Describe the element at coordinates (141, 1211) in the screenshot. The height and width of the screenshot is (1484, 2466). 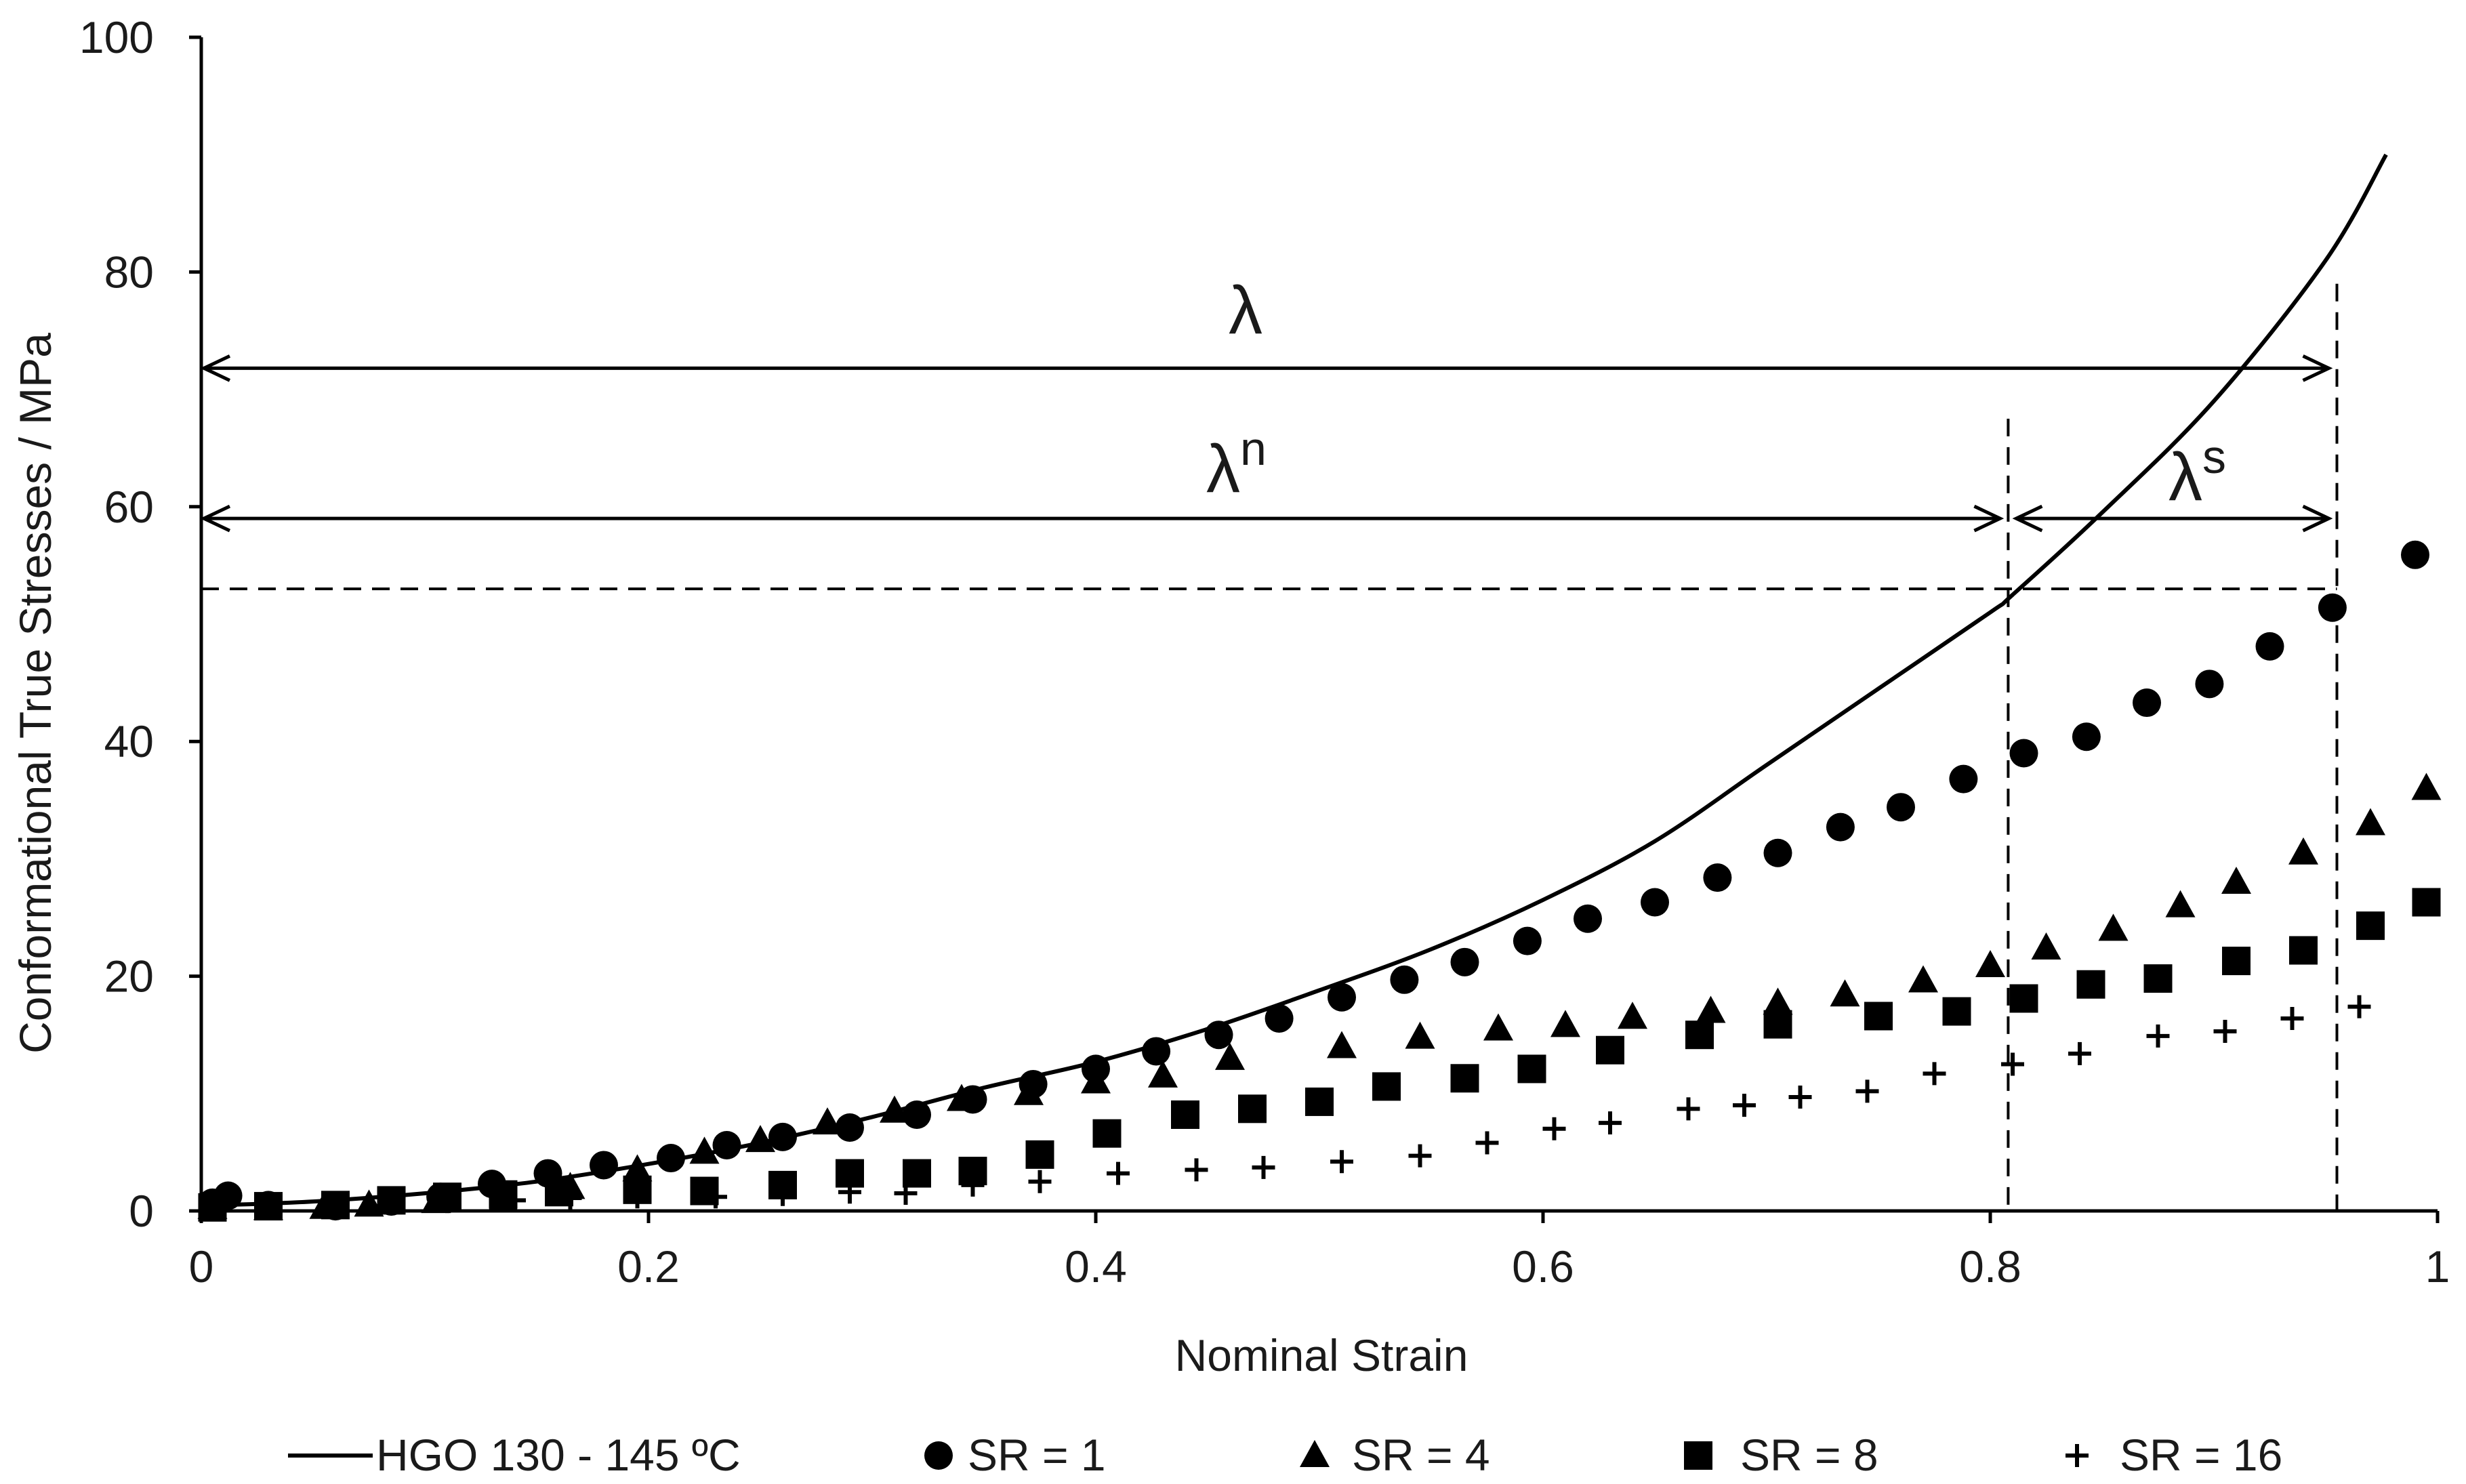
I see `y-tick-label: 0` at that location.